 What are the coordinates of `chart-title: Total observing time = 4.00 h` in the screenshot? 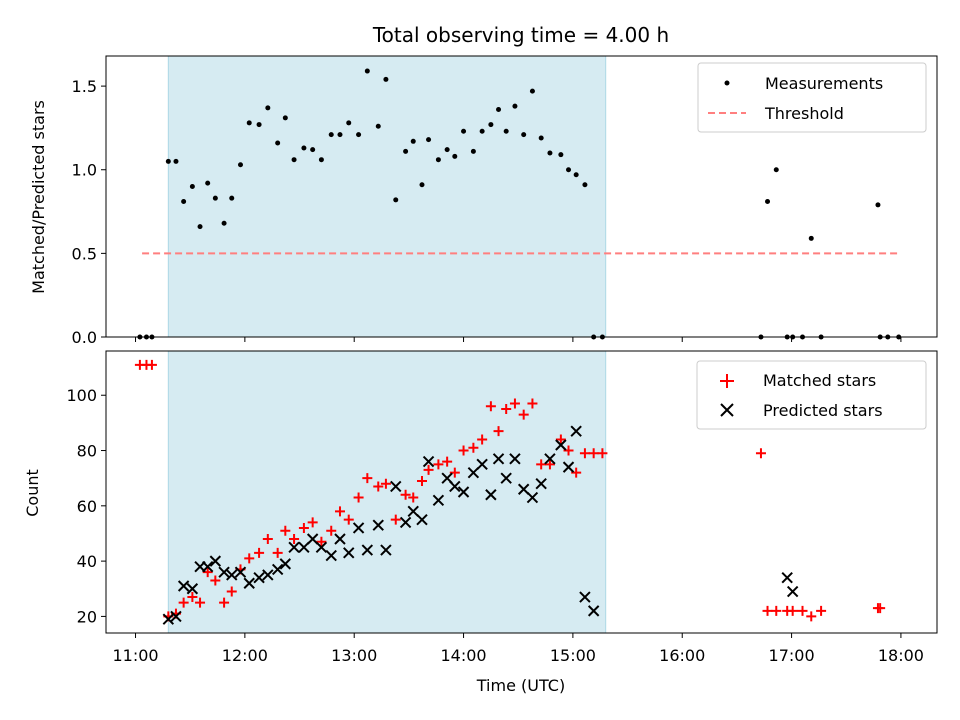 It's located at (520, 35).